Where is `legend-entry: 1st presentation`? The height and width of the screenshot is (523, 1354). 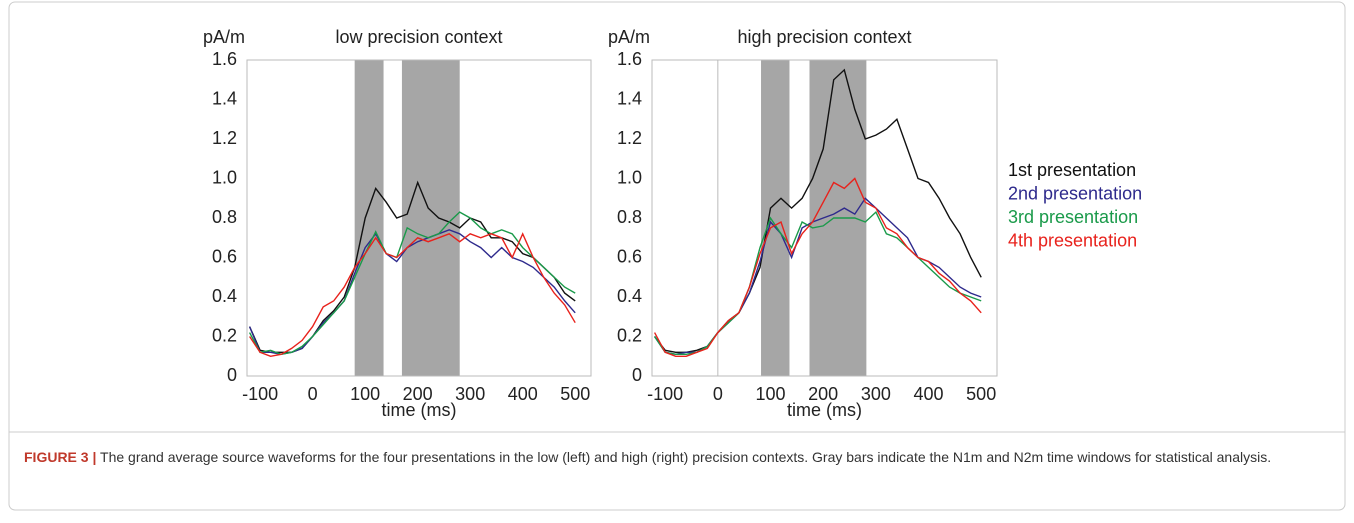
legend-entry: 1st presentation is located at coordinates (1072, 170).